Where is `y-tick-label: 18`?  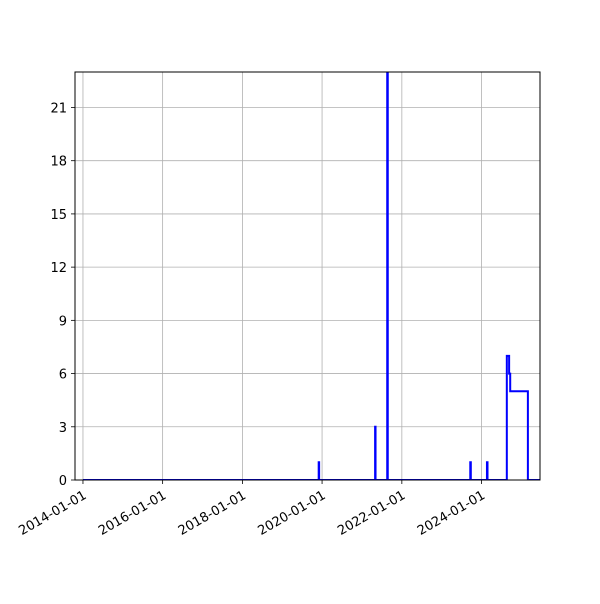 y-tick-label: 18 is located at coordinates (58, 162).